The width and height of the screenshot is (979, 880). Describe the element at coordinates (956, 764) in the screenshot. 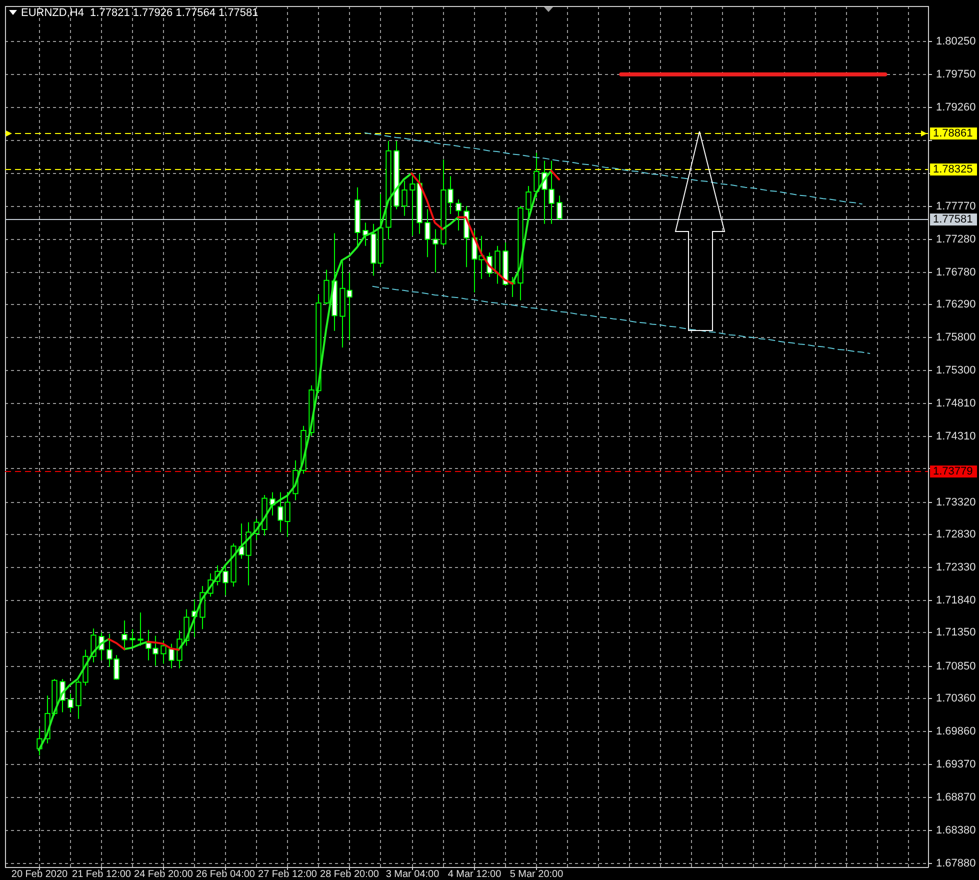

I see `y-tick-label: 1.69370` at that location.